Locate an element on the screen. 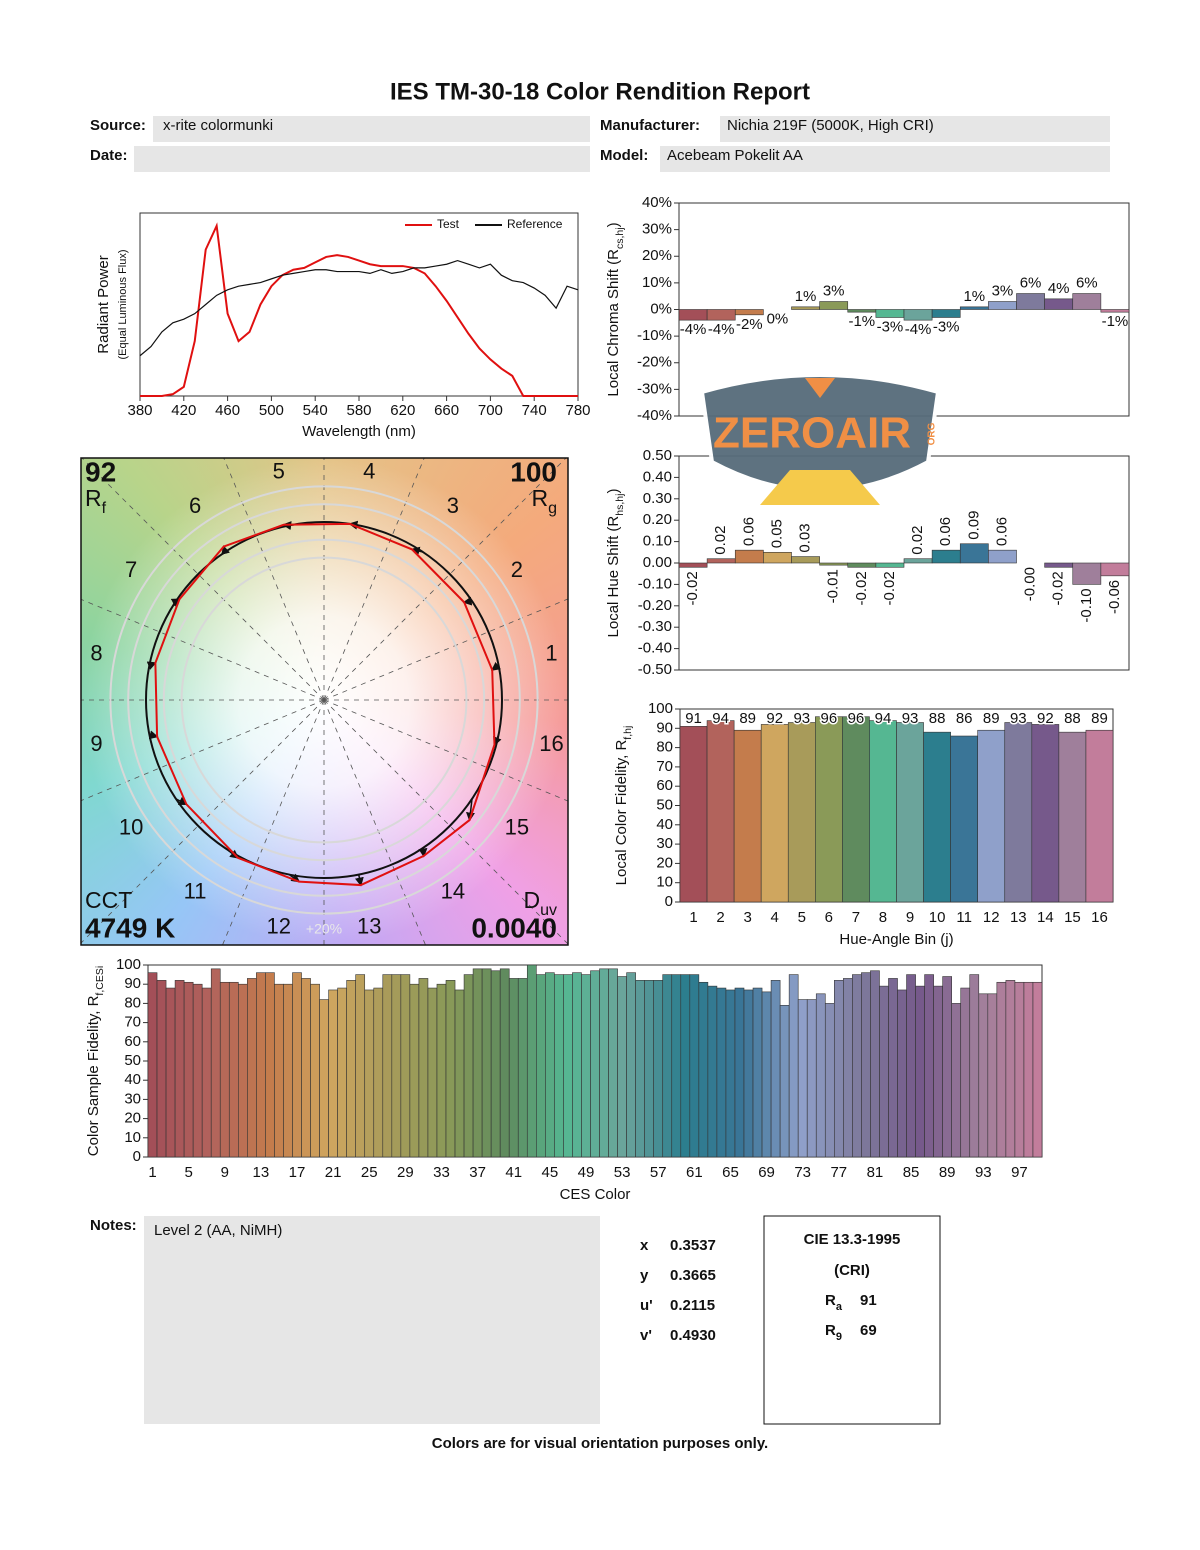  value-label: 0.05 is located at coordinates (776, 533).